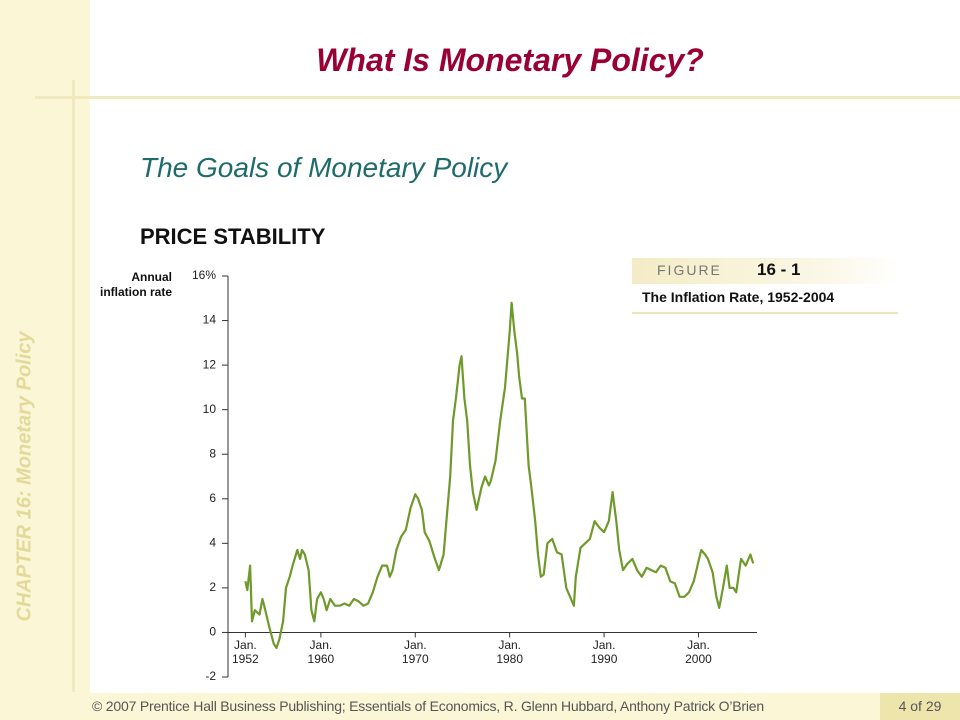  I want to click on x-tick-label: Jan. 2000, so click(698, 652).